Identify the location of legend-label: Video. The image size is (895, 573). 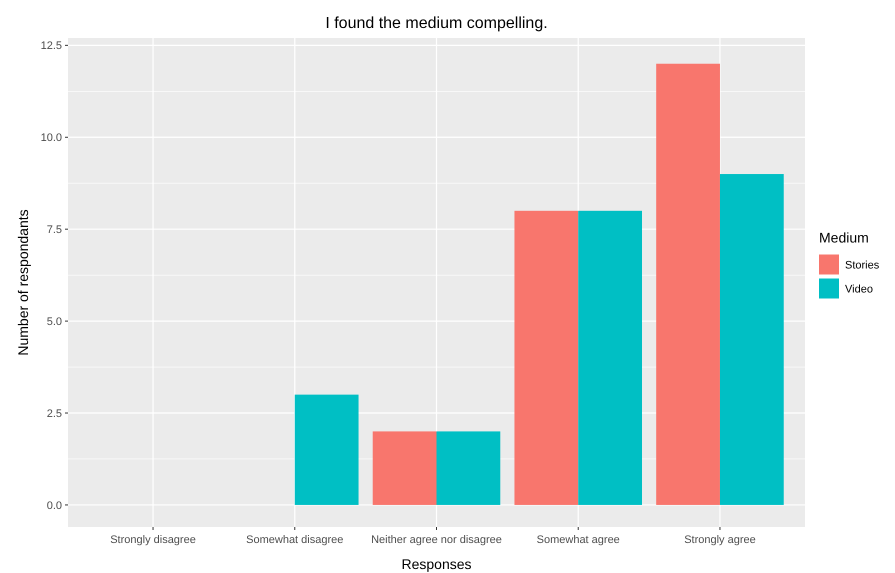
(859, 289).